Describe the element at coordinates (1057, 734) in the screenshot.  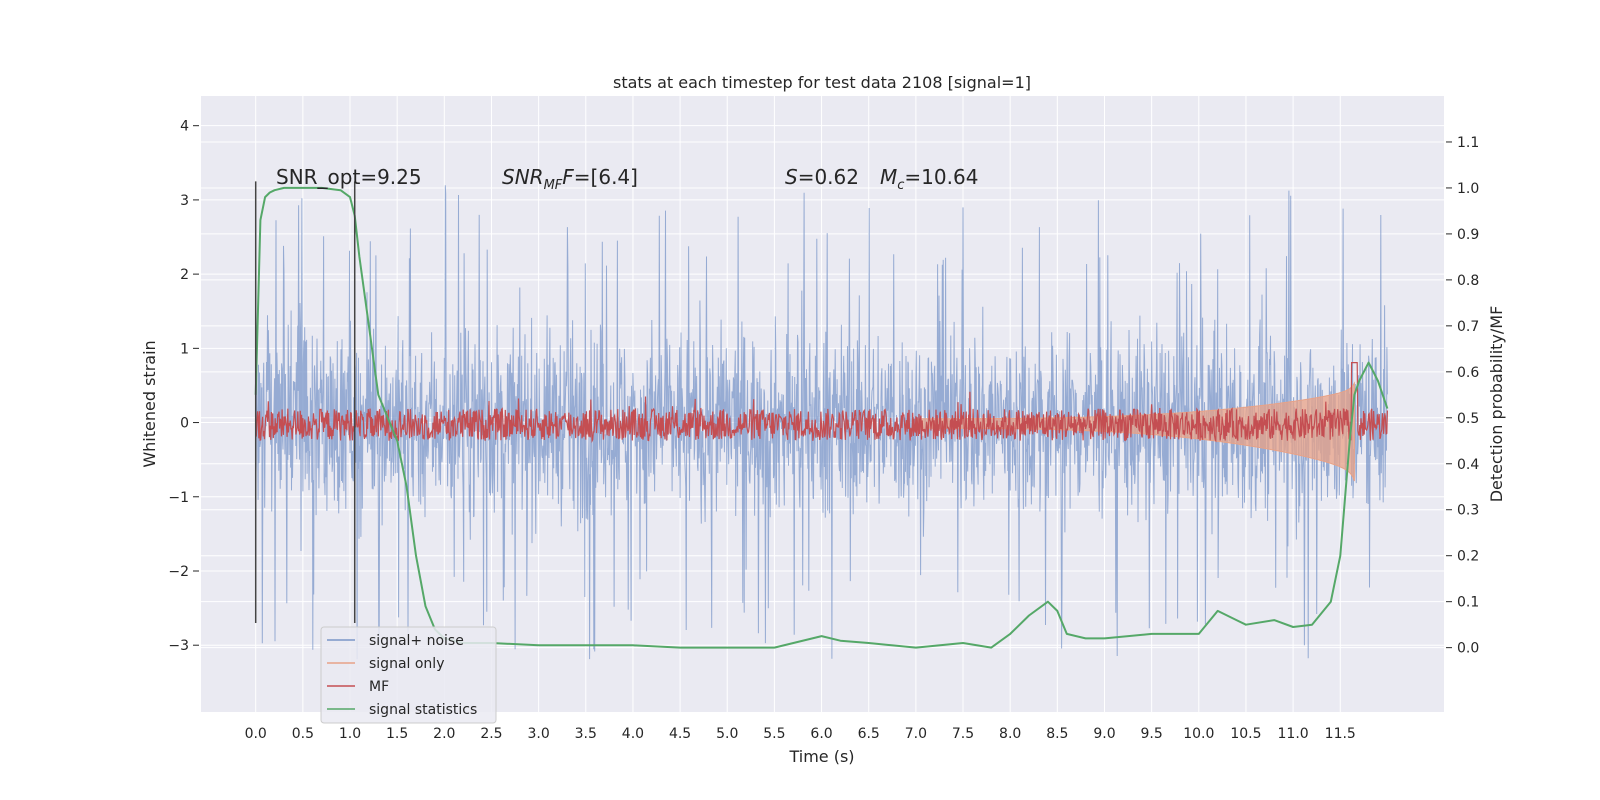
I see `x-tick-label: 8.5` at that location.